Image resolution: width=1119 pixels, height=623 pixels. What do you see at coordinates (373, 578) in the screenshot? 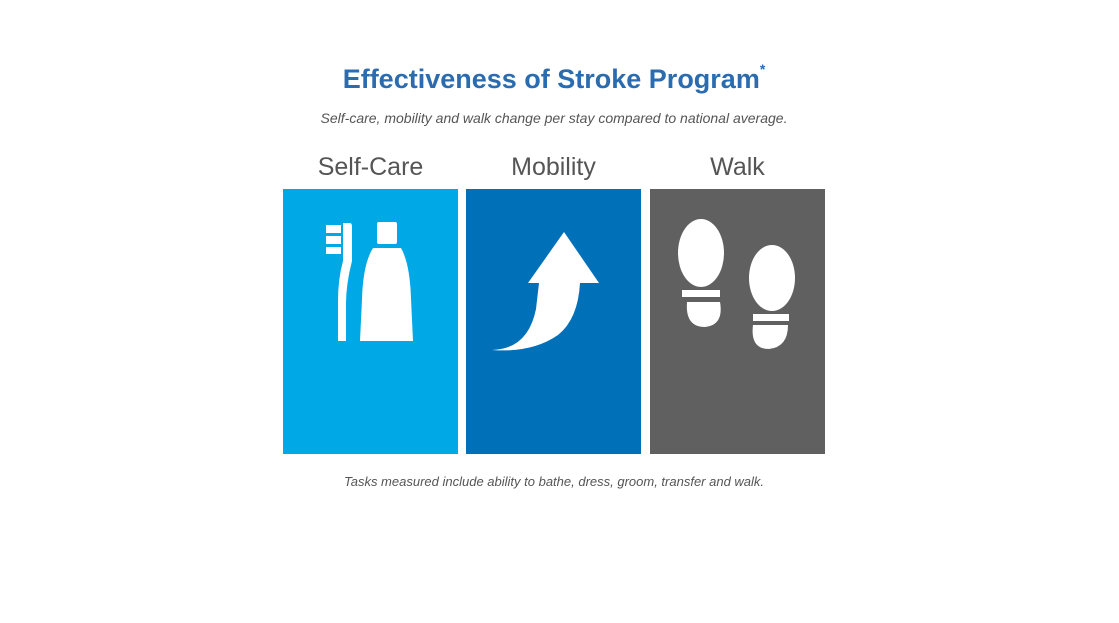
I see `self-care-slrh-value: 0.86` at bounding box center [373, 578].